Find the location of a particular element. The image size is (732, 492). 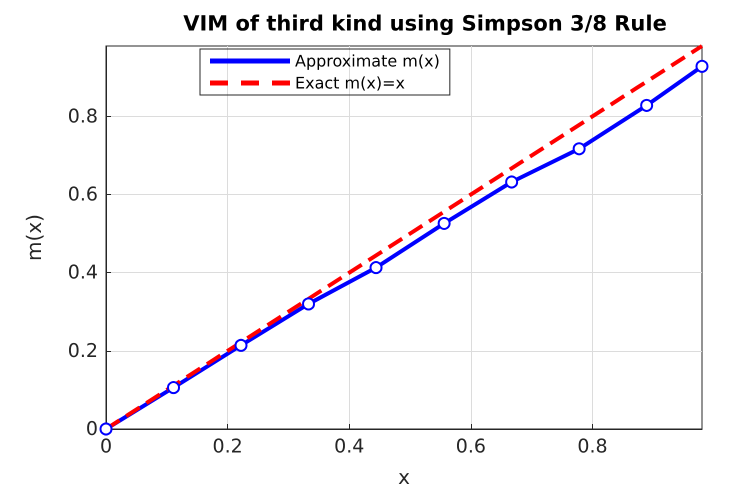

y-tick-label: 0.2 is located at coordinates (83, 351).